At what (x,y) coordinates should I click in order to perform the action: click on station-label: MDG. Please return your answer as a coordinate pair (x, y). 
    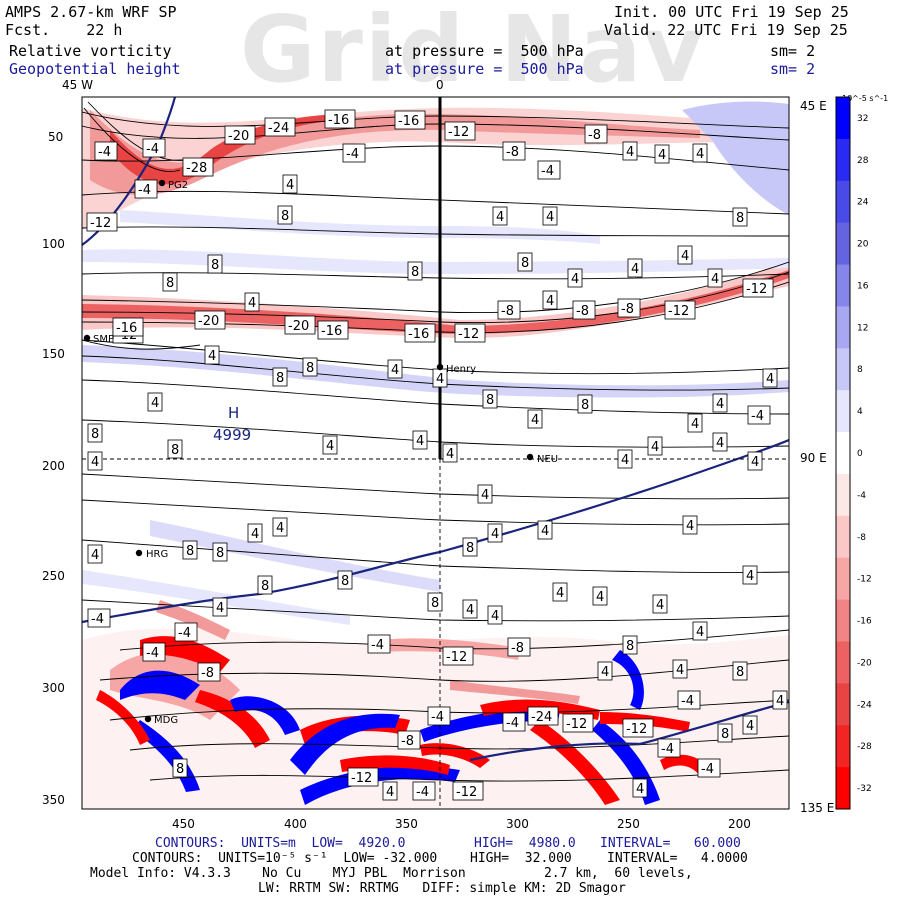
    Looking at the image, I should click on (166, 720).